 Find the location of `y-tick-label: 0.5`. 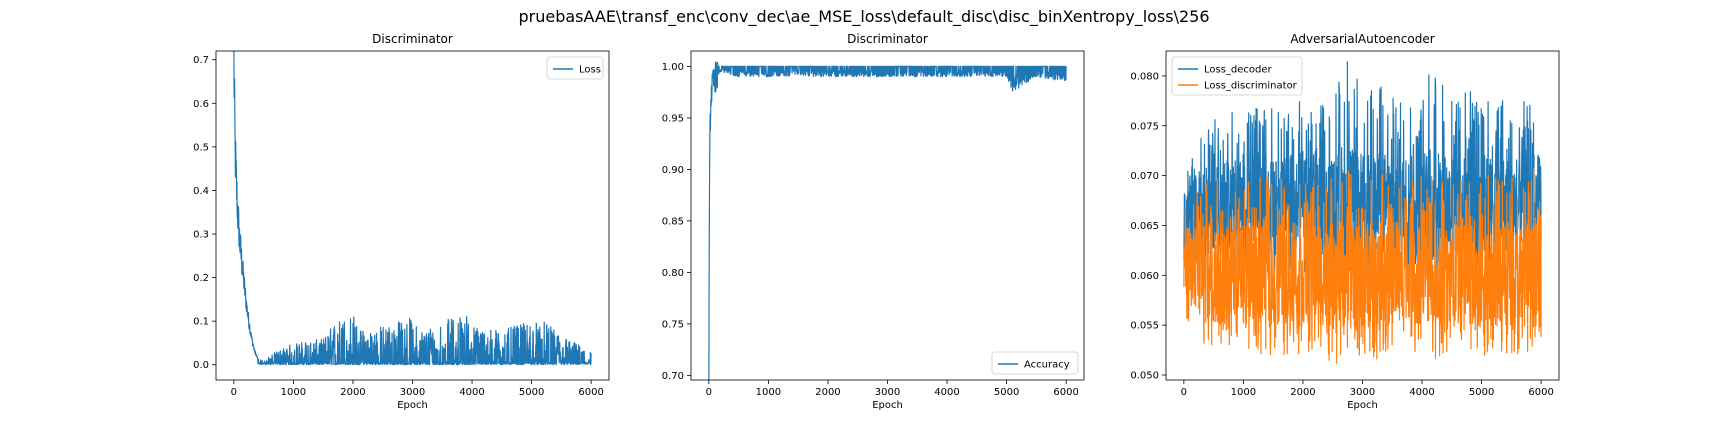

y-tick-label: 0.5 is located at coordinates (201, 147).